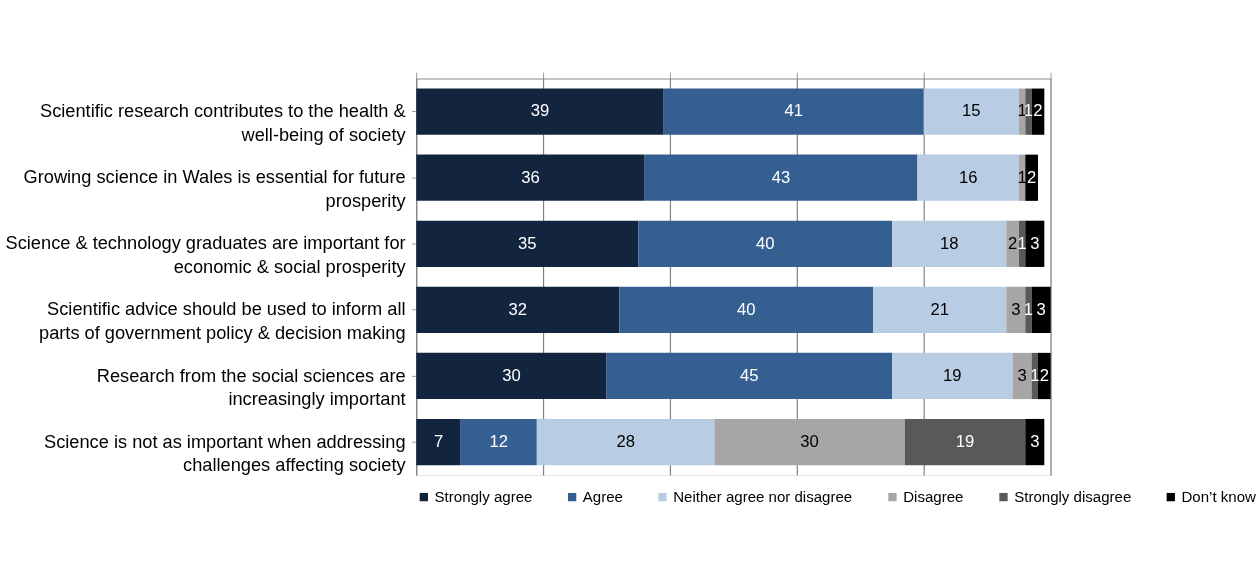  I want to click on data-label: 35, so click(527, 243).